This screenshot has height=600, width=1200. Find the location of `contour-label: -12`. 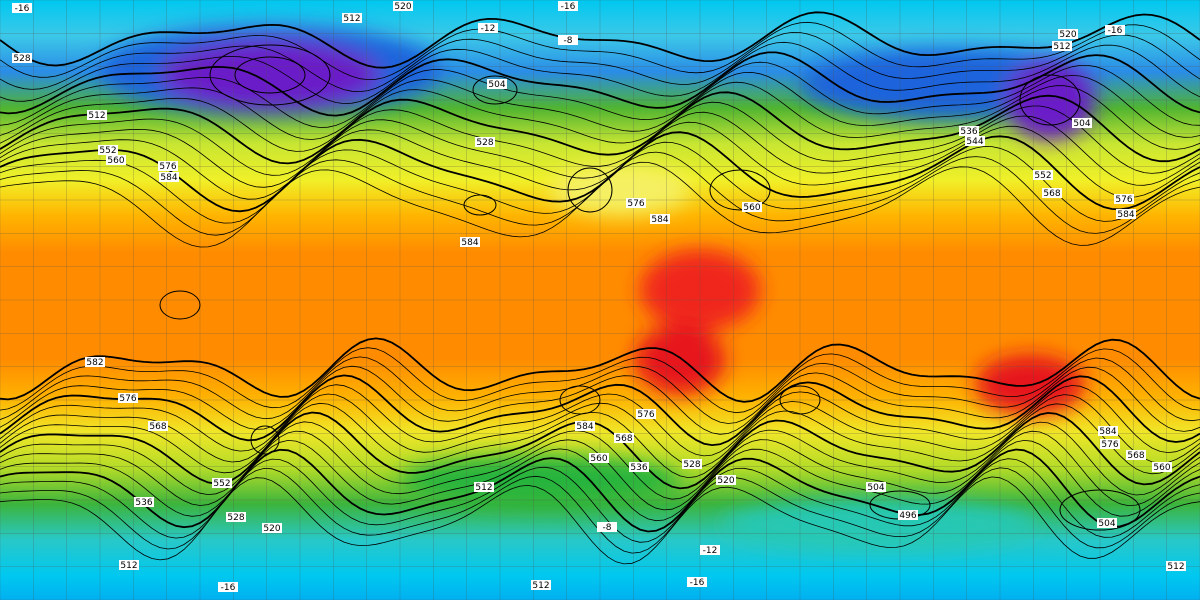

contour-label: -12 is located at coordinates (488, 28).